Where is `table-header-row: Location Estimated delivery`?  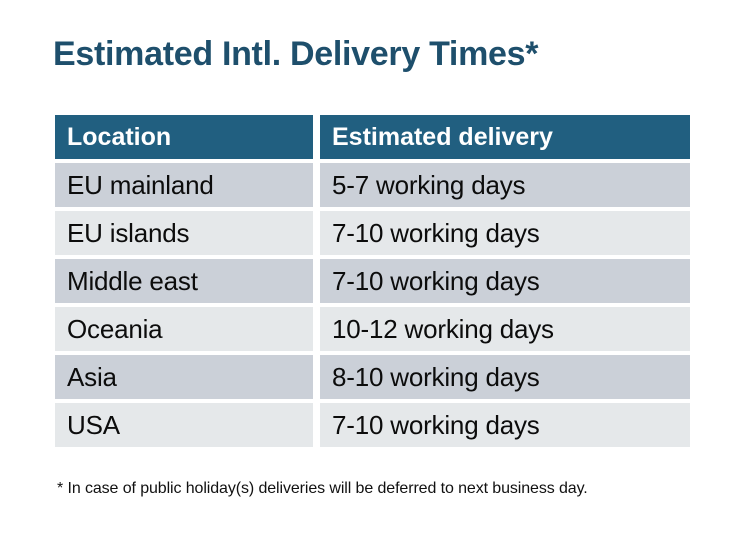 table-header-row: Location Estimated delivery is located at coordinates (372, 137).